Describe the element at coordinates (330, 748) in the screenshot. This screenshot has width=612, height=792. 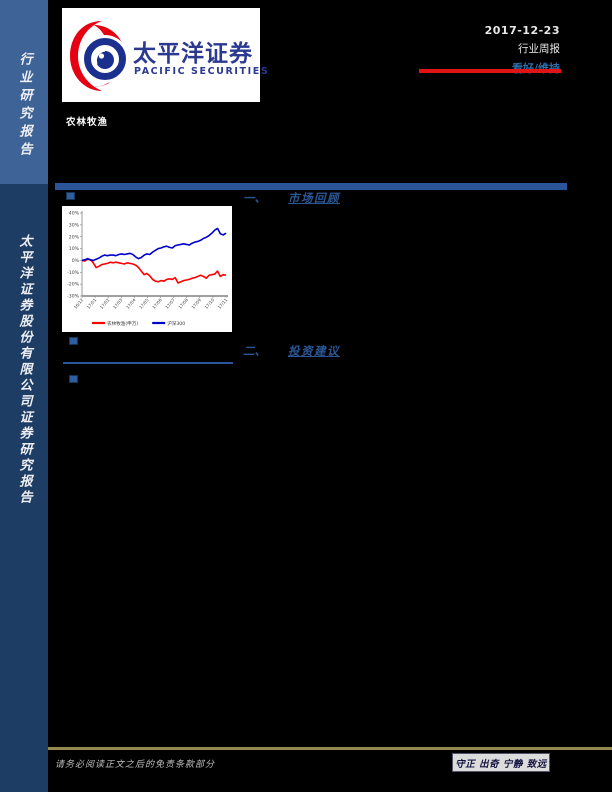
I see `footer-rule` at that location.